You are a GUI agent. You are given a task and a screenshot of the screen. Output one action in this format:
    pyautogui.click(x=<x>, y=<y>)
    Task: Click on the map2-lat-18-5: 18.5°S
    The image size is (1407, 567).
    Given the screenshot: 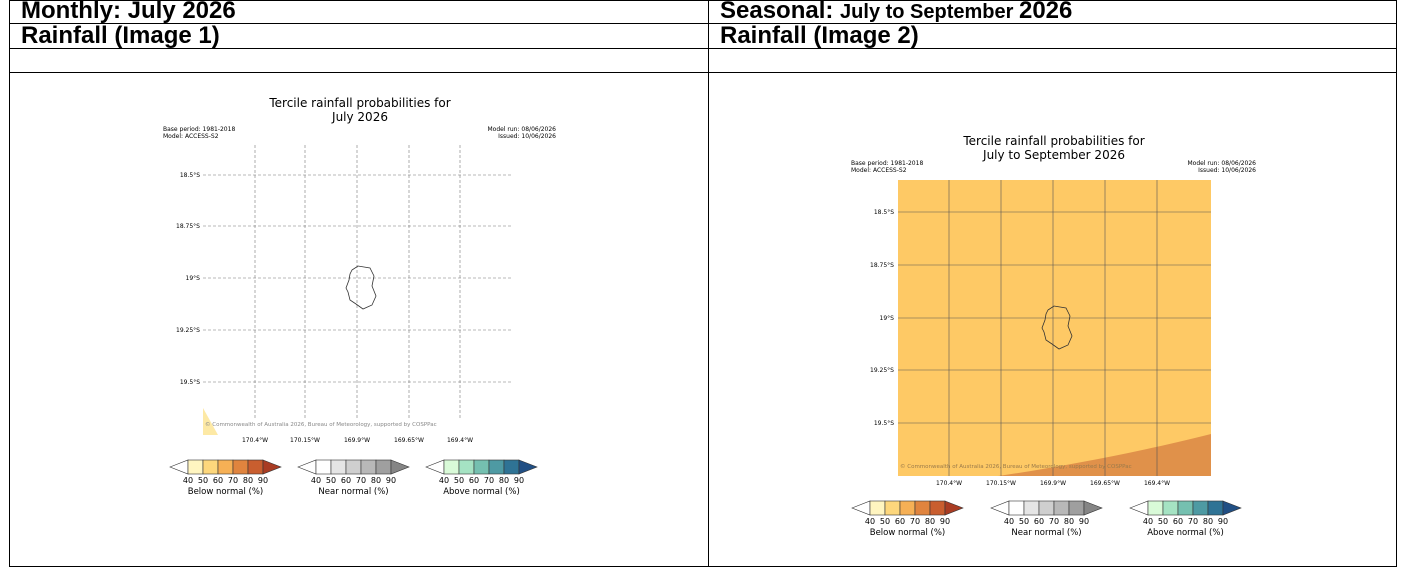 What is the action you would take?
    pyautogui.click(x=884, y=212)
    